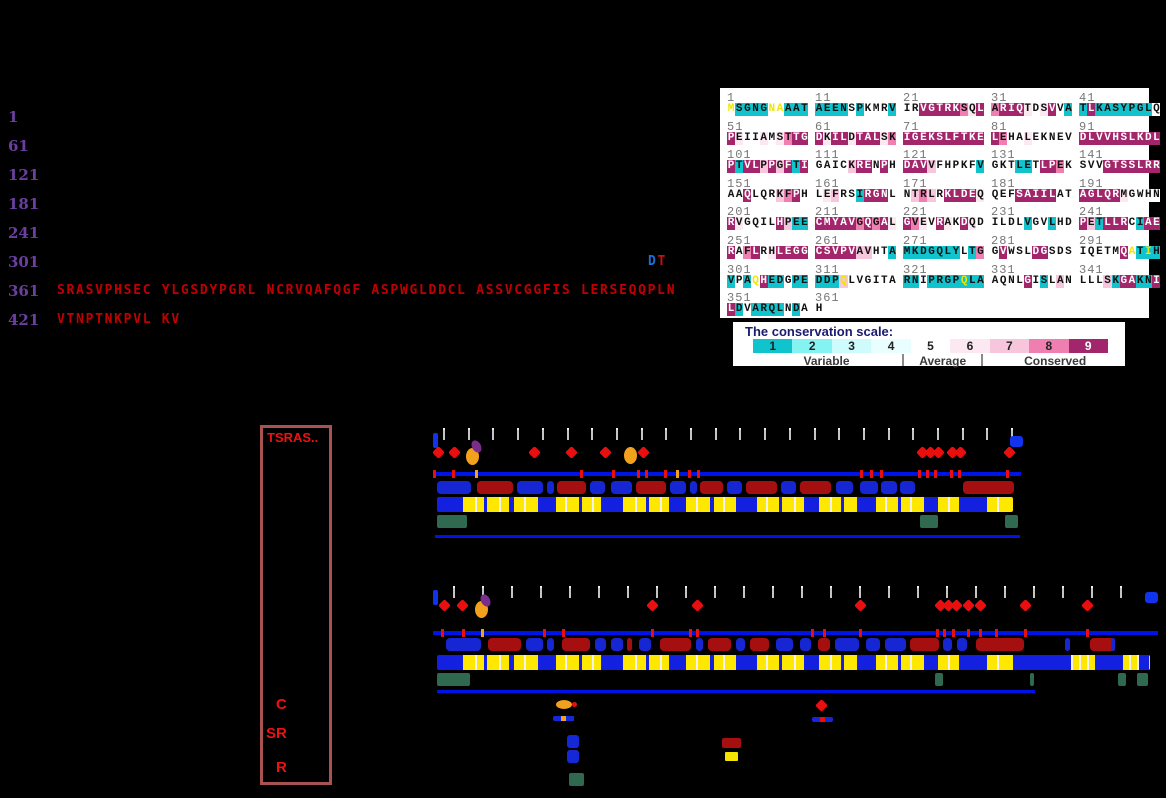  I want to click on scale-level-cell: 8, so click(1049, 346).